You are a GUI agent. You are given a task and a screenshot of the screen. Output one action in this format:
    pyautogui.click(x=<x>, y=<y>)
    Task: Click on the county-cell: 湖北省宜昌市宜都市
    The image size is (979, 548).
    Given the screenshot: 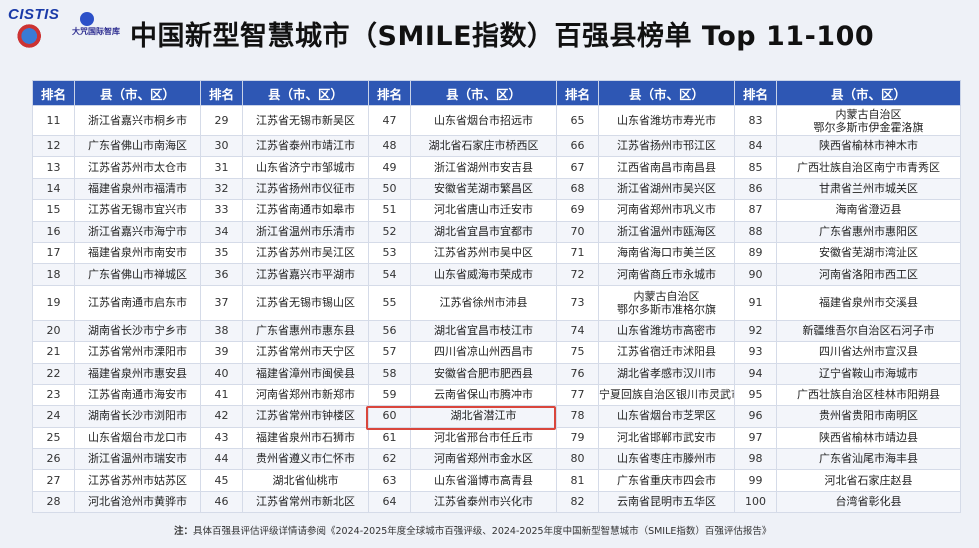 What is the action you would take?
    pyautogui.click(x=483, y=231)
    